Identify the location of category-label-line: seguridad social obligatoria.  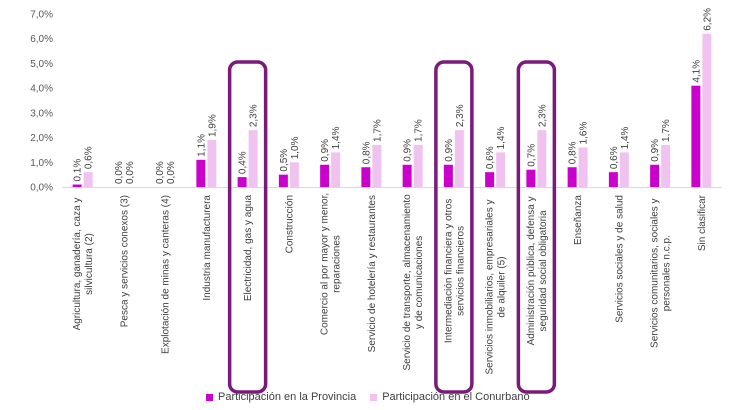
(543, 271).